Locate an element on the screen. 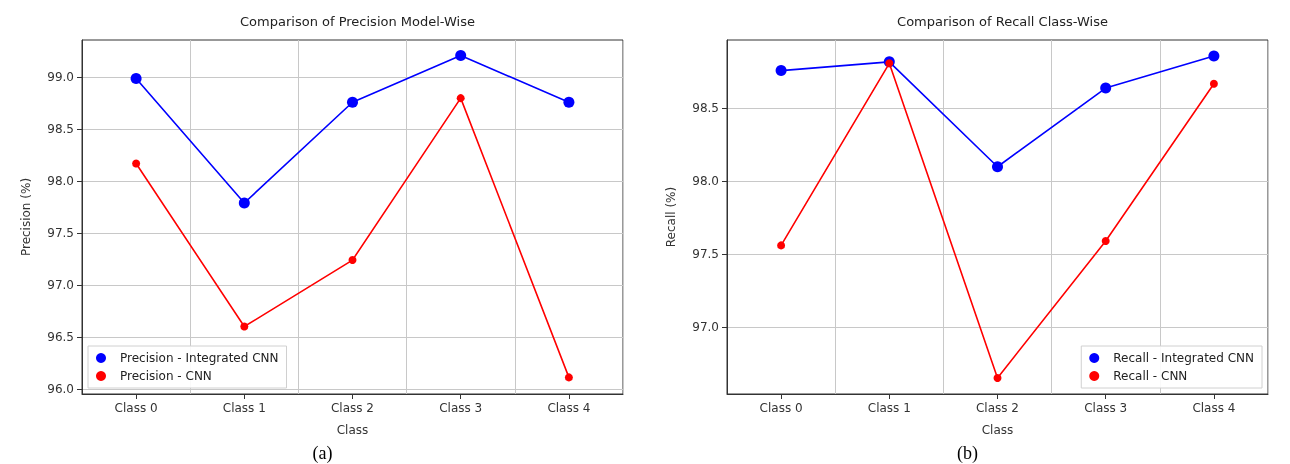 This screenshot has width=1290, height=464. y-tick-label: 96.5 is located at coordinates (60, 336).